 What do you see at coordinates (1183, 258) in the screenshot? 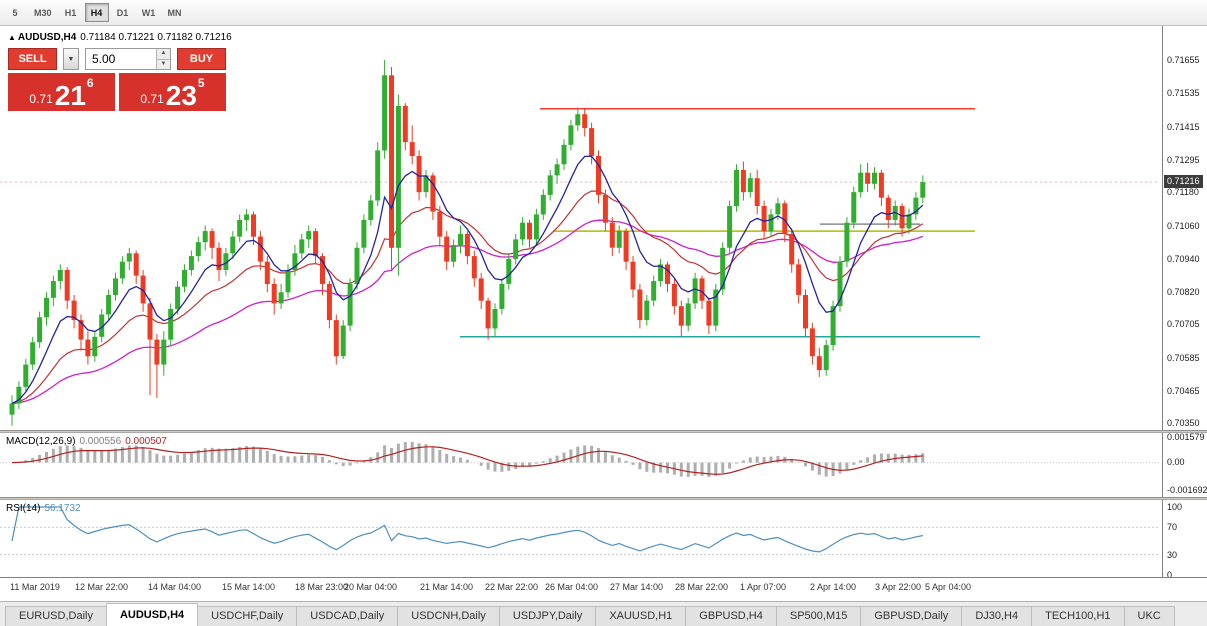
I see `price-scale-label: 0.70940` at bounding box center [1183, 258].